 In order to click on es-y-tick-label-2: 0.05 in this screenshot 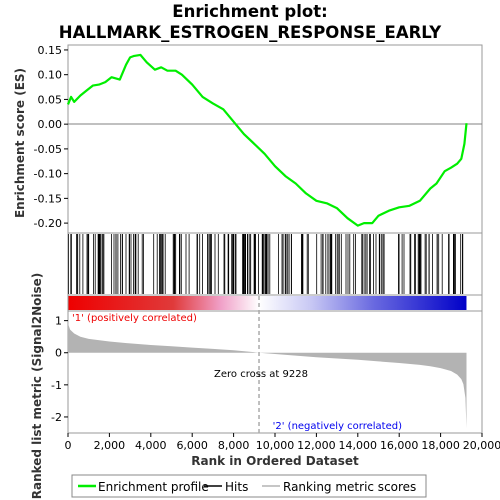, I will do `click(50, 99)`.